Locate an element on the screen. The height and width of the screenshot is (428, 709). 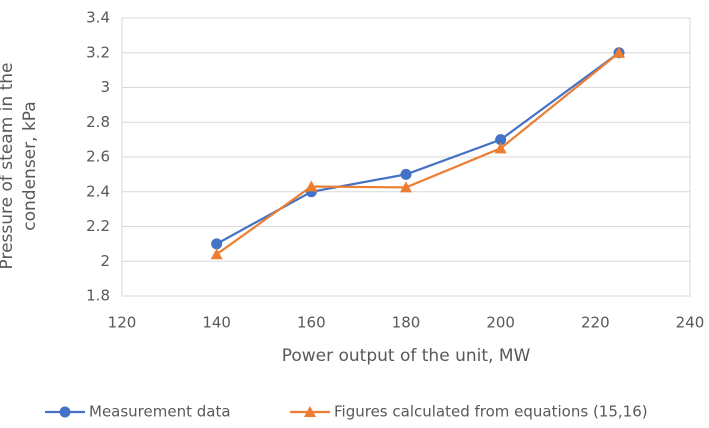
y-tick-label: 2.8 is located at coordinates (98, 122).